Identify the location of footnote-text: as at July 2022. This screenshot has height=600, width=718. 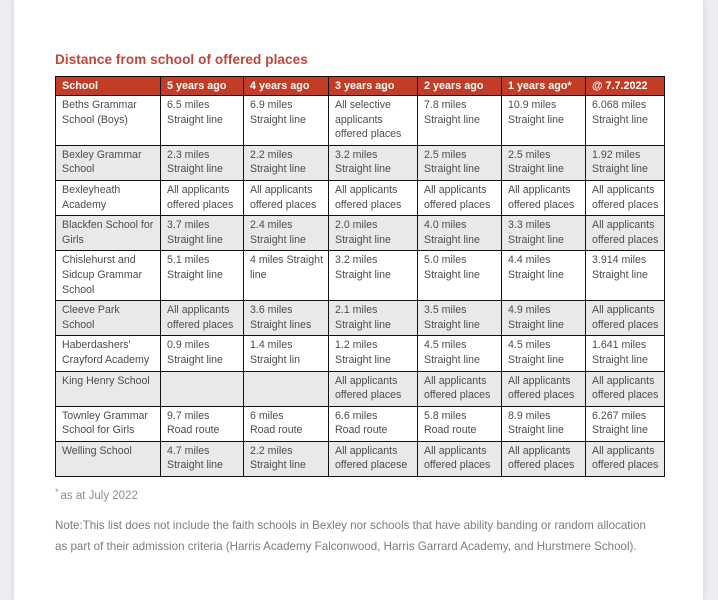
(99, 496).